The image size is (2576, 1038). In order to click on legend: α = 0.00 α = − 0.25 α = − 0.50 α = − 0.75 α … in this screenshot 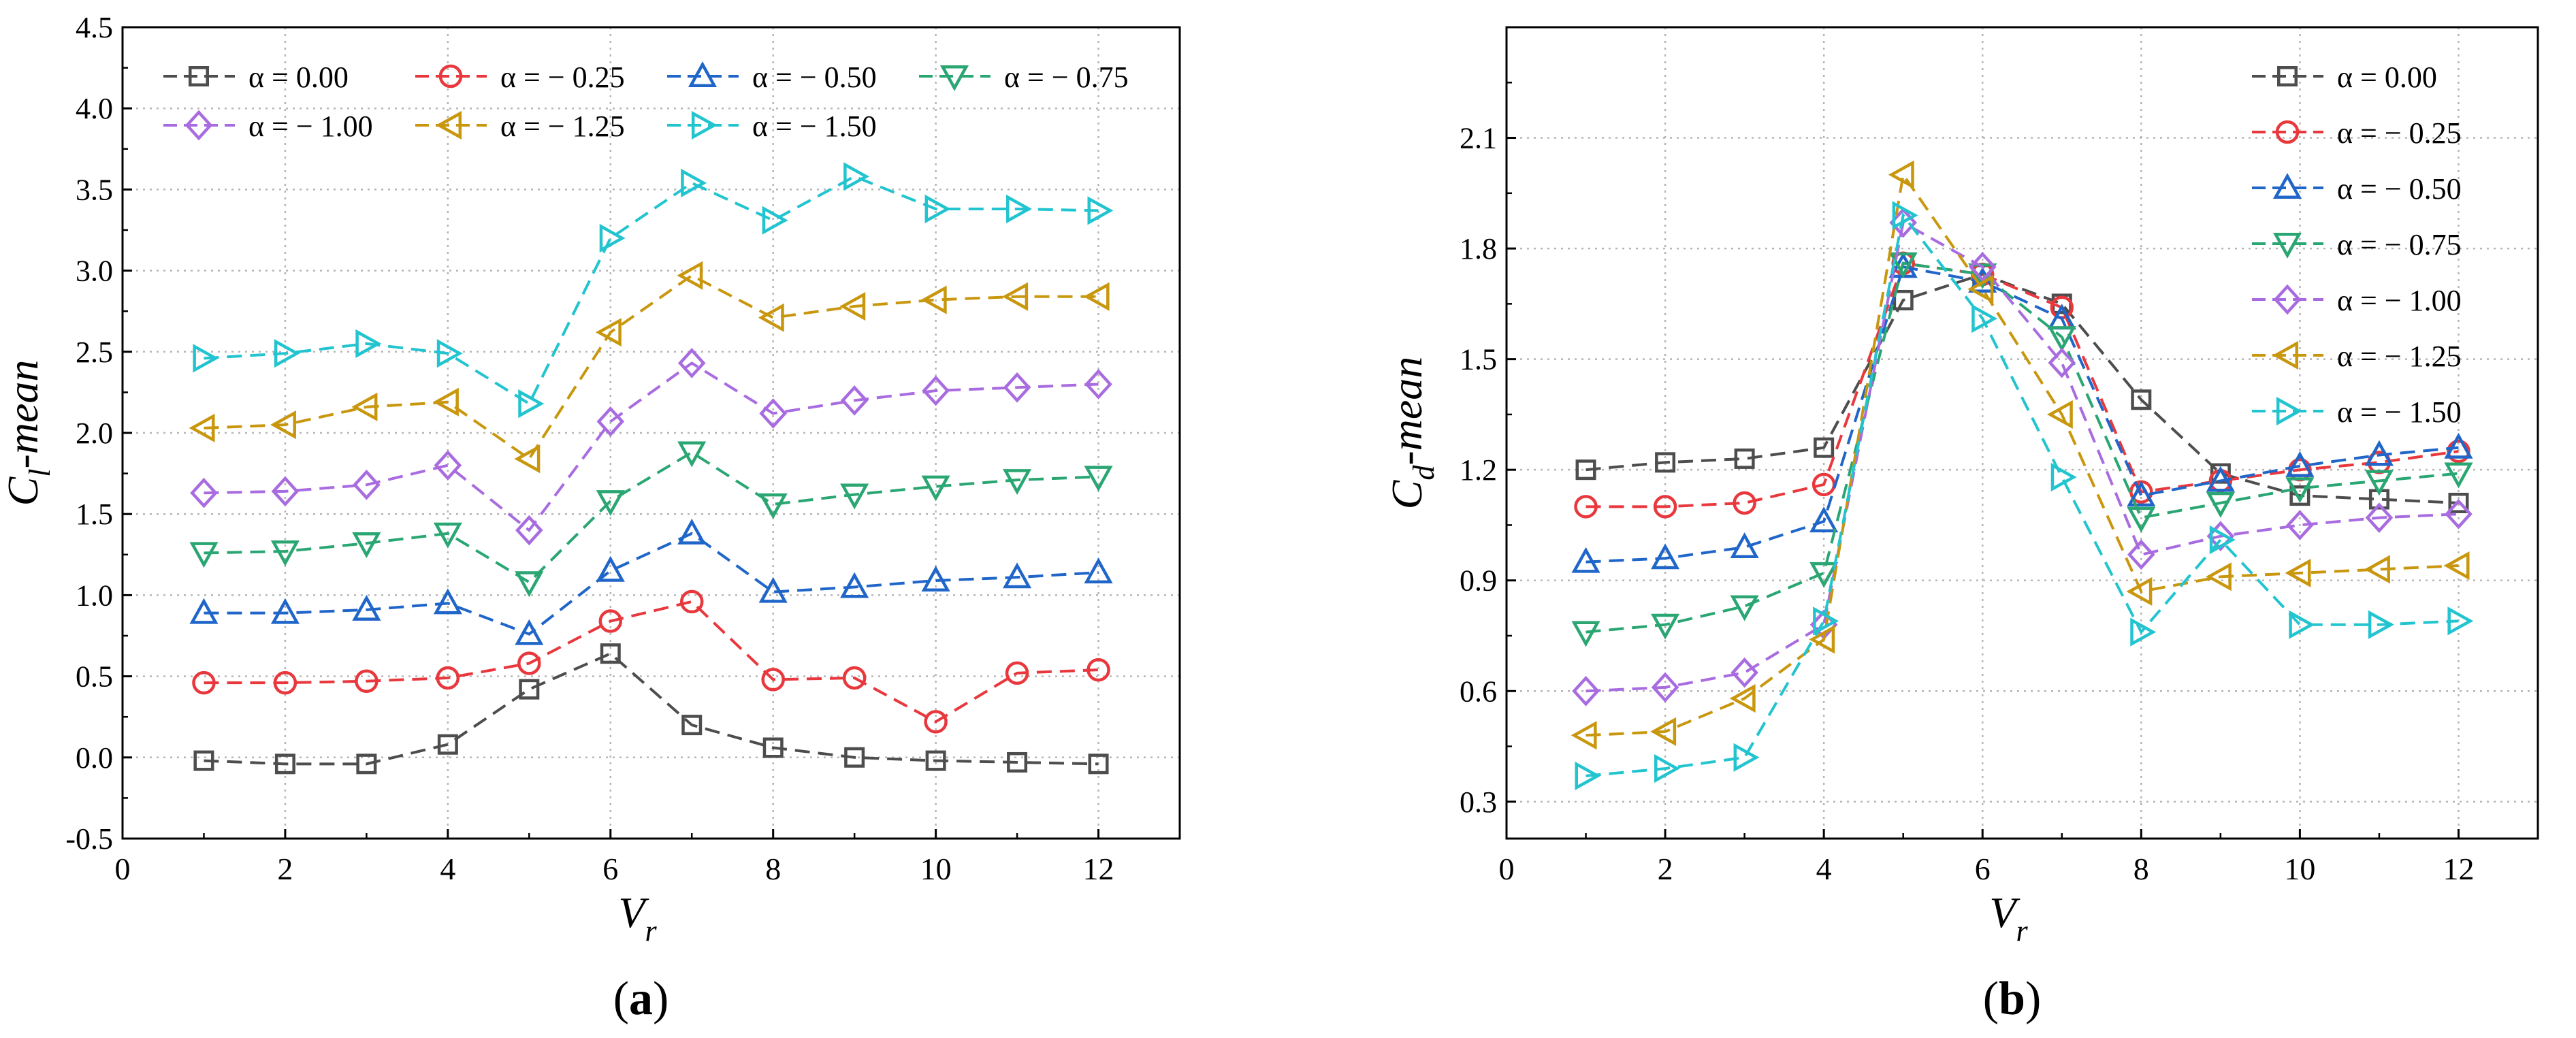, I will do `click(2357, 245)`.